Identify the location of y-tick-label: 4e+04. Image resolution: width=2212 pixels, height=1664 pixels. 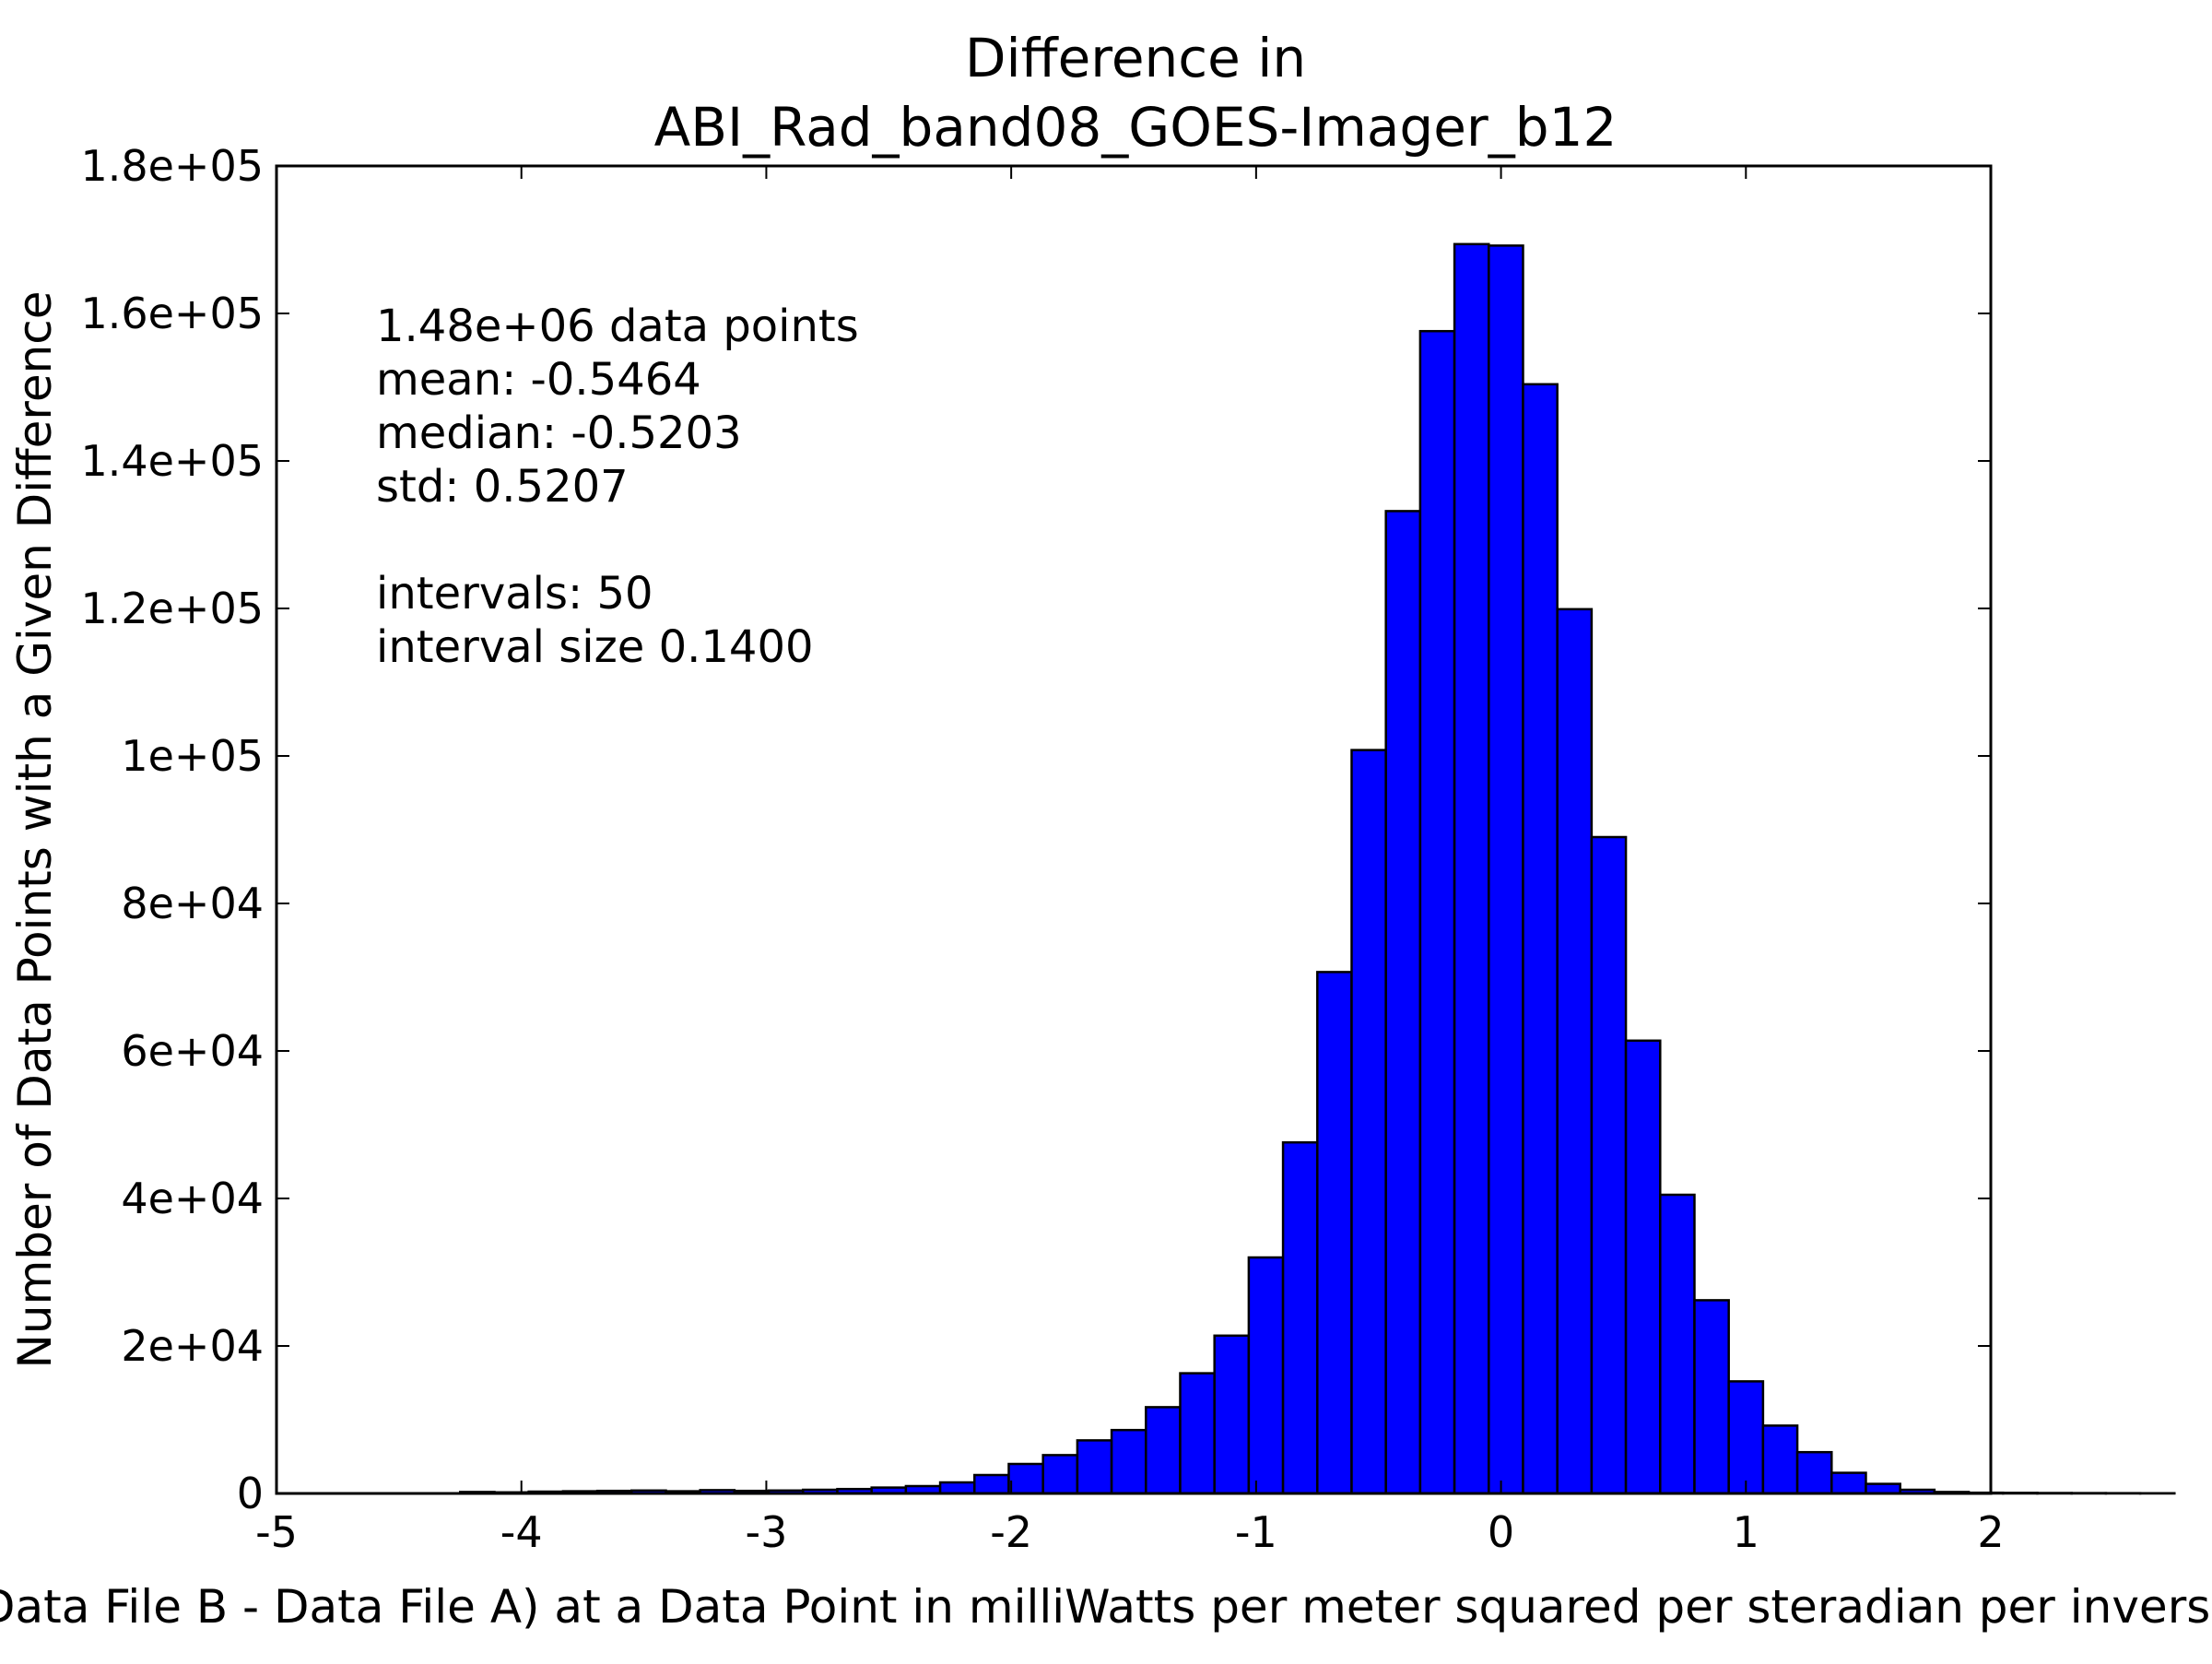
(192, 1198).